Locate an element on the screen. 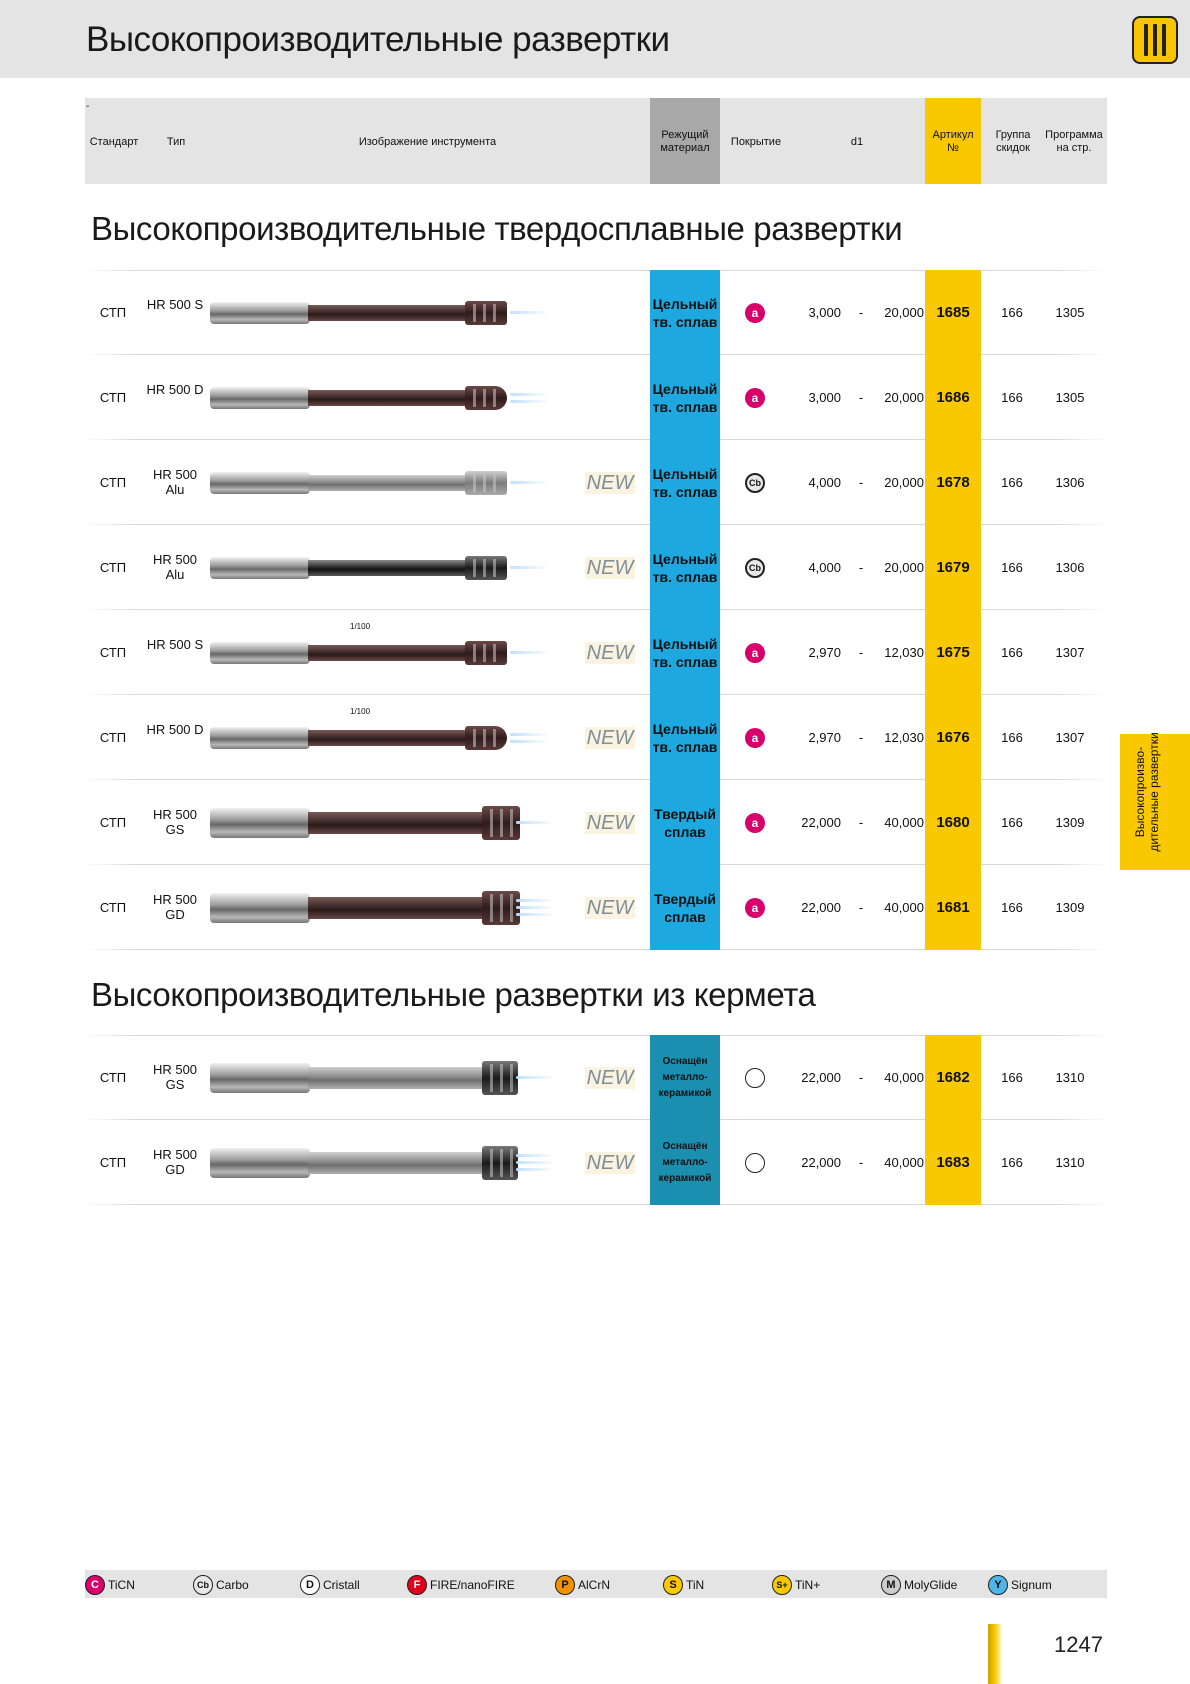 This screenshot has width=1190, height=1684. header-d1: d1 is located at coordinates (857, 142).